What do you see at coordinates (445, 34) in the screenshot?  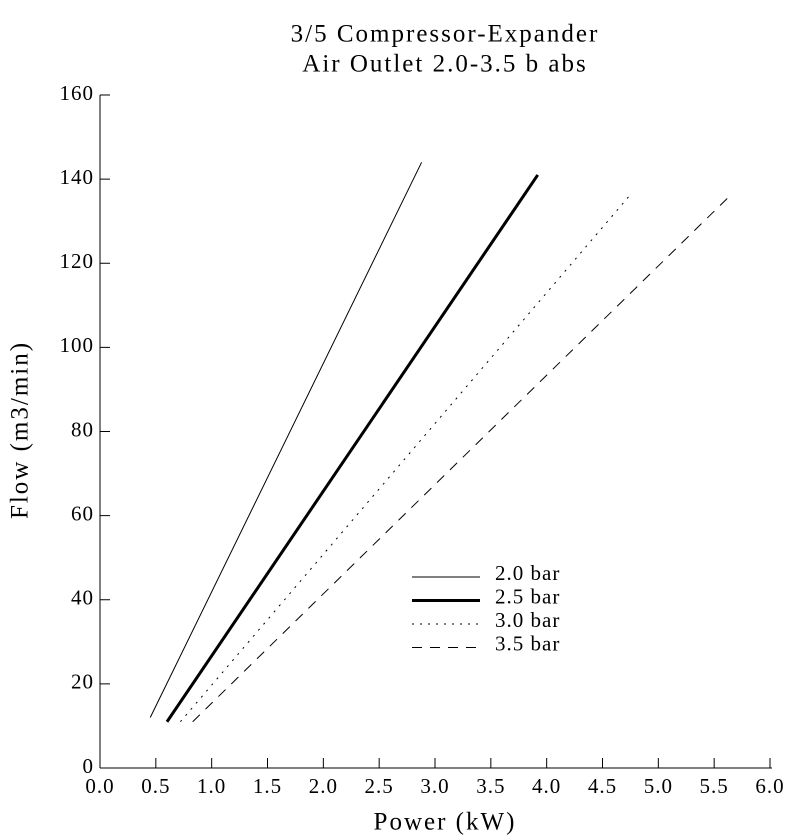 I see `chart-title: 3/5 Compressor-Expander` at bounding box center [445, 34].